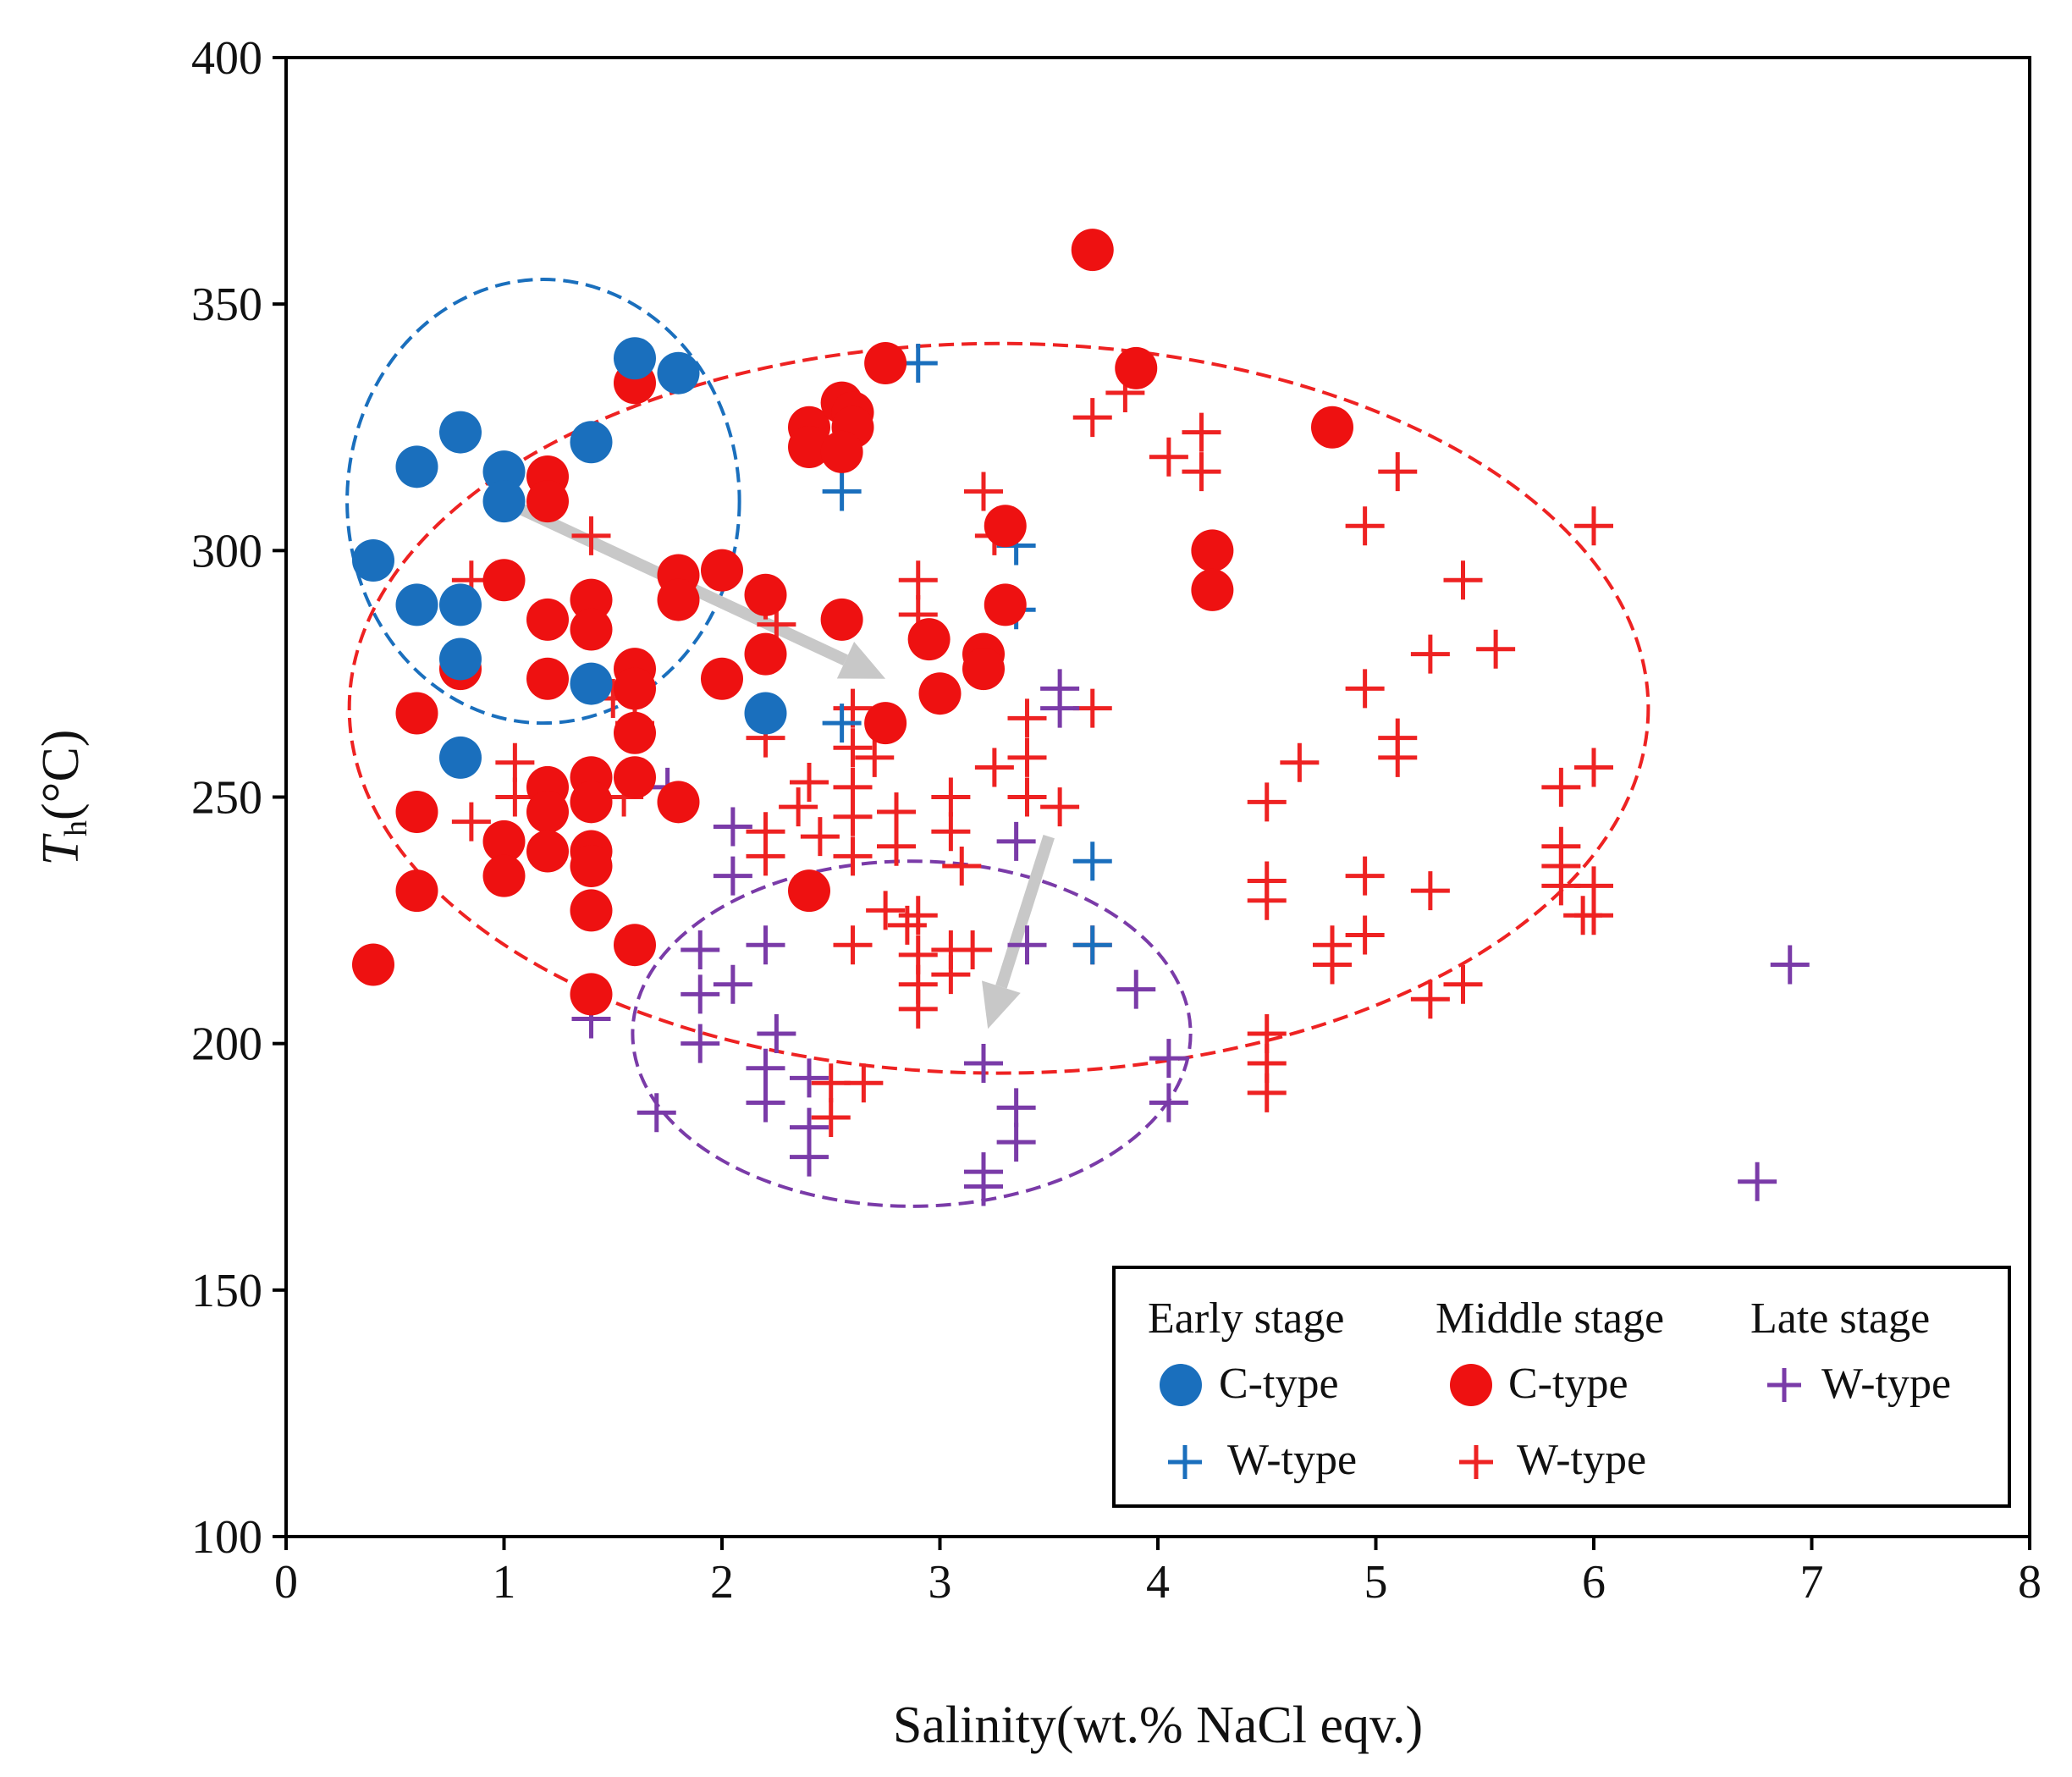 This screenshot has width=2072, height=1777. Describe the element at coordinates (1784, 1385) in the screenshot. I see `legend-marker-late_w` at that location.